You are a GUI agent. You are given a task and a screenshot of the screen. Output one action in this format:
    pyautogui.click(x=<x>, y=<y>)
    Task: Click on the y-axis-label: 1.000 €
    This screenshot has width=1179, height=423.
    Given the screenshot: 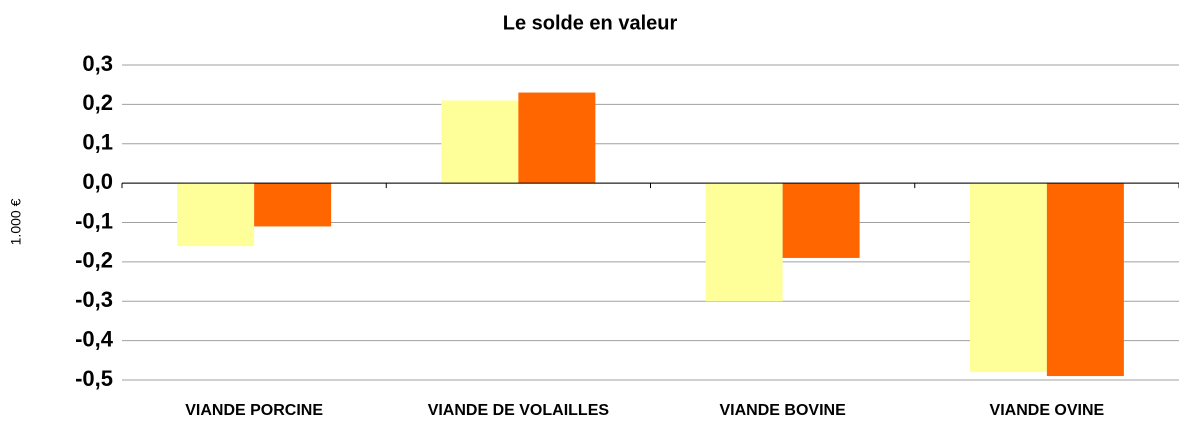 What is the action you would take?
    pyautogui.click(x=16, y=221)
    